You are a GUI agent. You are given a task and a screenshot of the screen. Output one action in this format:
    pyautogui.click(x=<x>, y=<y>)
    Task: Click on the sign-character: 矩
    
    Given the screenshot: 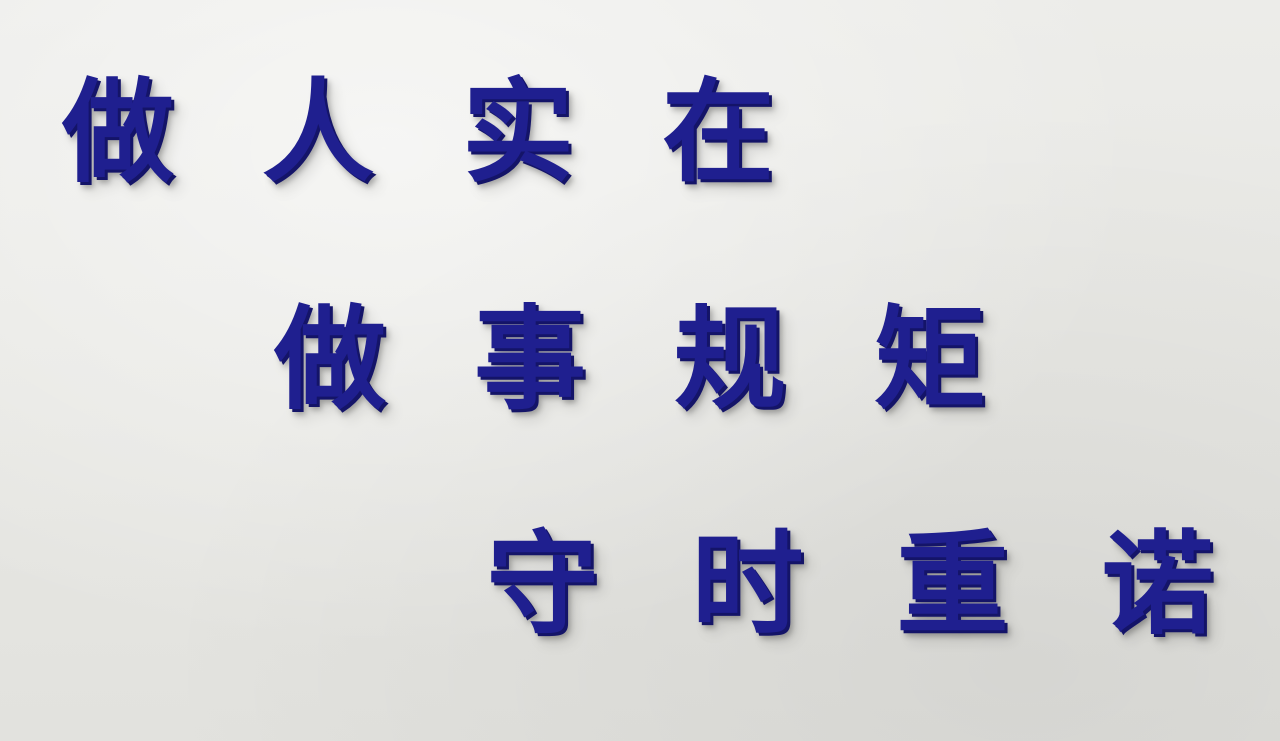 What is the action you would take?
    pyautogui.click(x=930, y=360)
    